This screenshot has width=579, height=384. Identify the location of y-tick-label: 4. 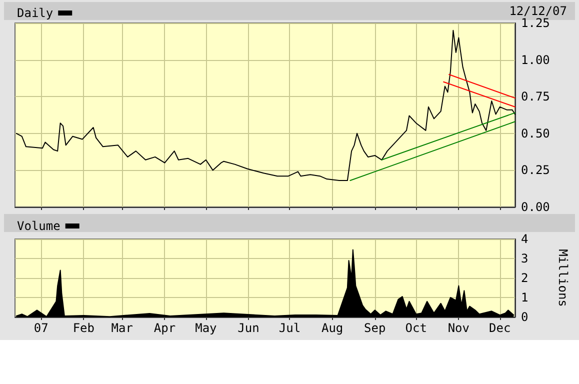
(524, 239).